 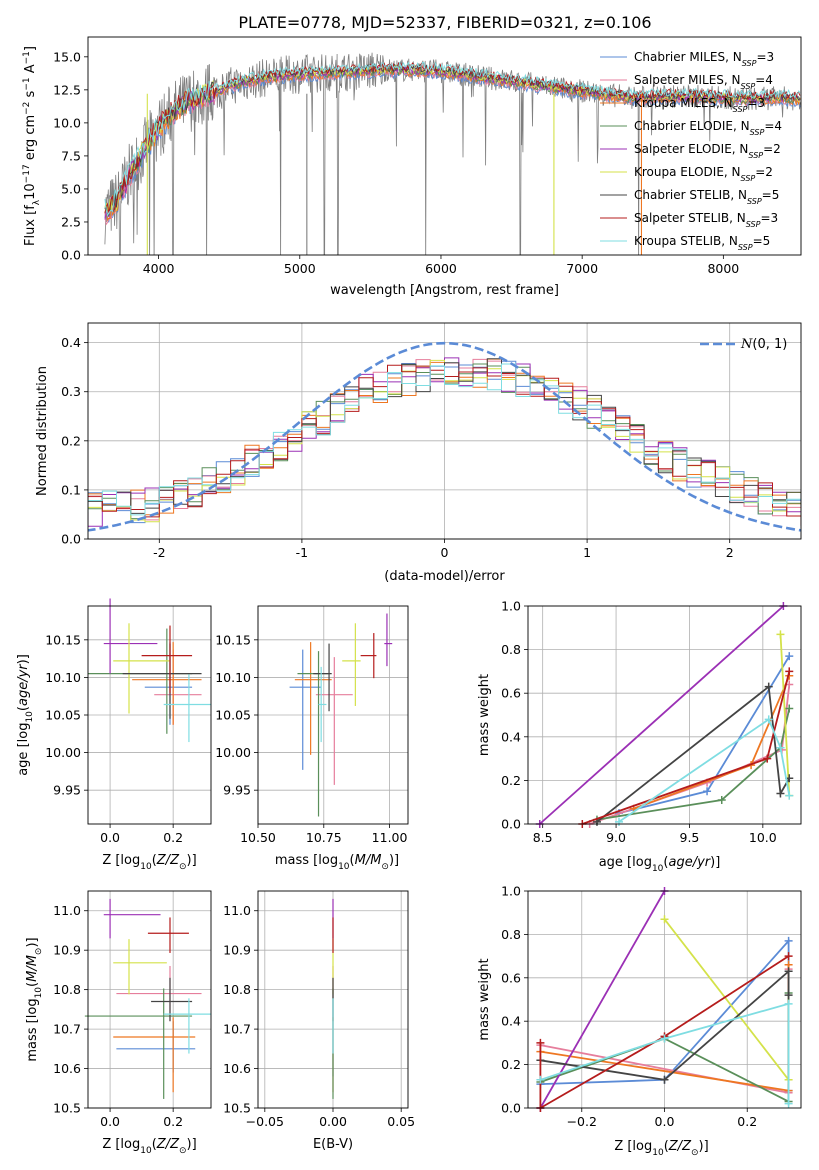 What do you see at coordinates (71, 155) in the screenshot?
I see `y-tick-label: 7.5` at bounding box center [71, 155].